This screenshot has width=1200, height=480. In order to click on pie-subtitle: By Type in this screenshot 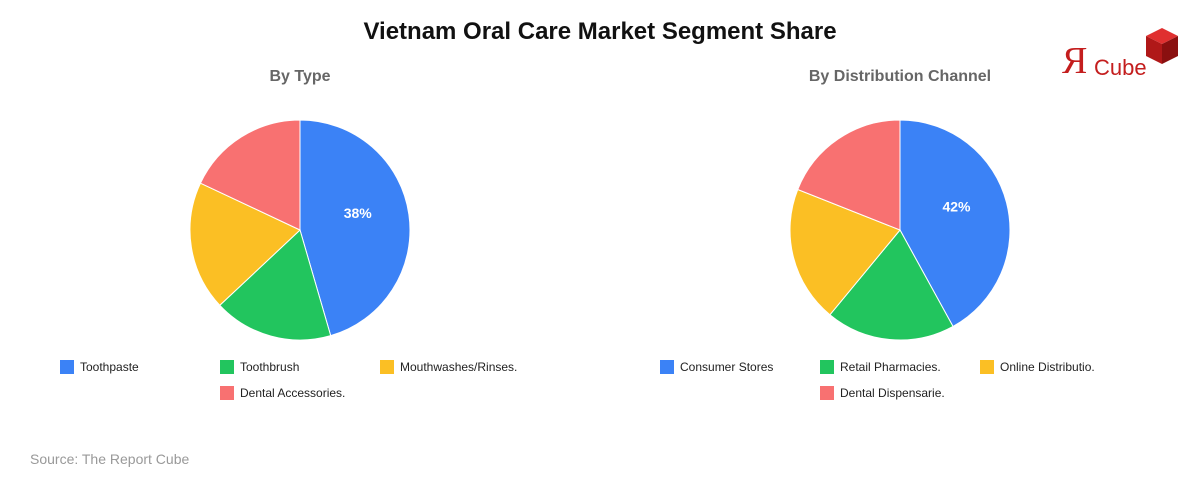, I will do `click(300, 76)`.